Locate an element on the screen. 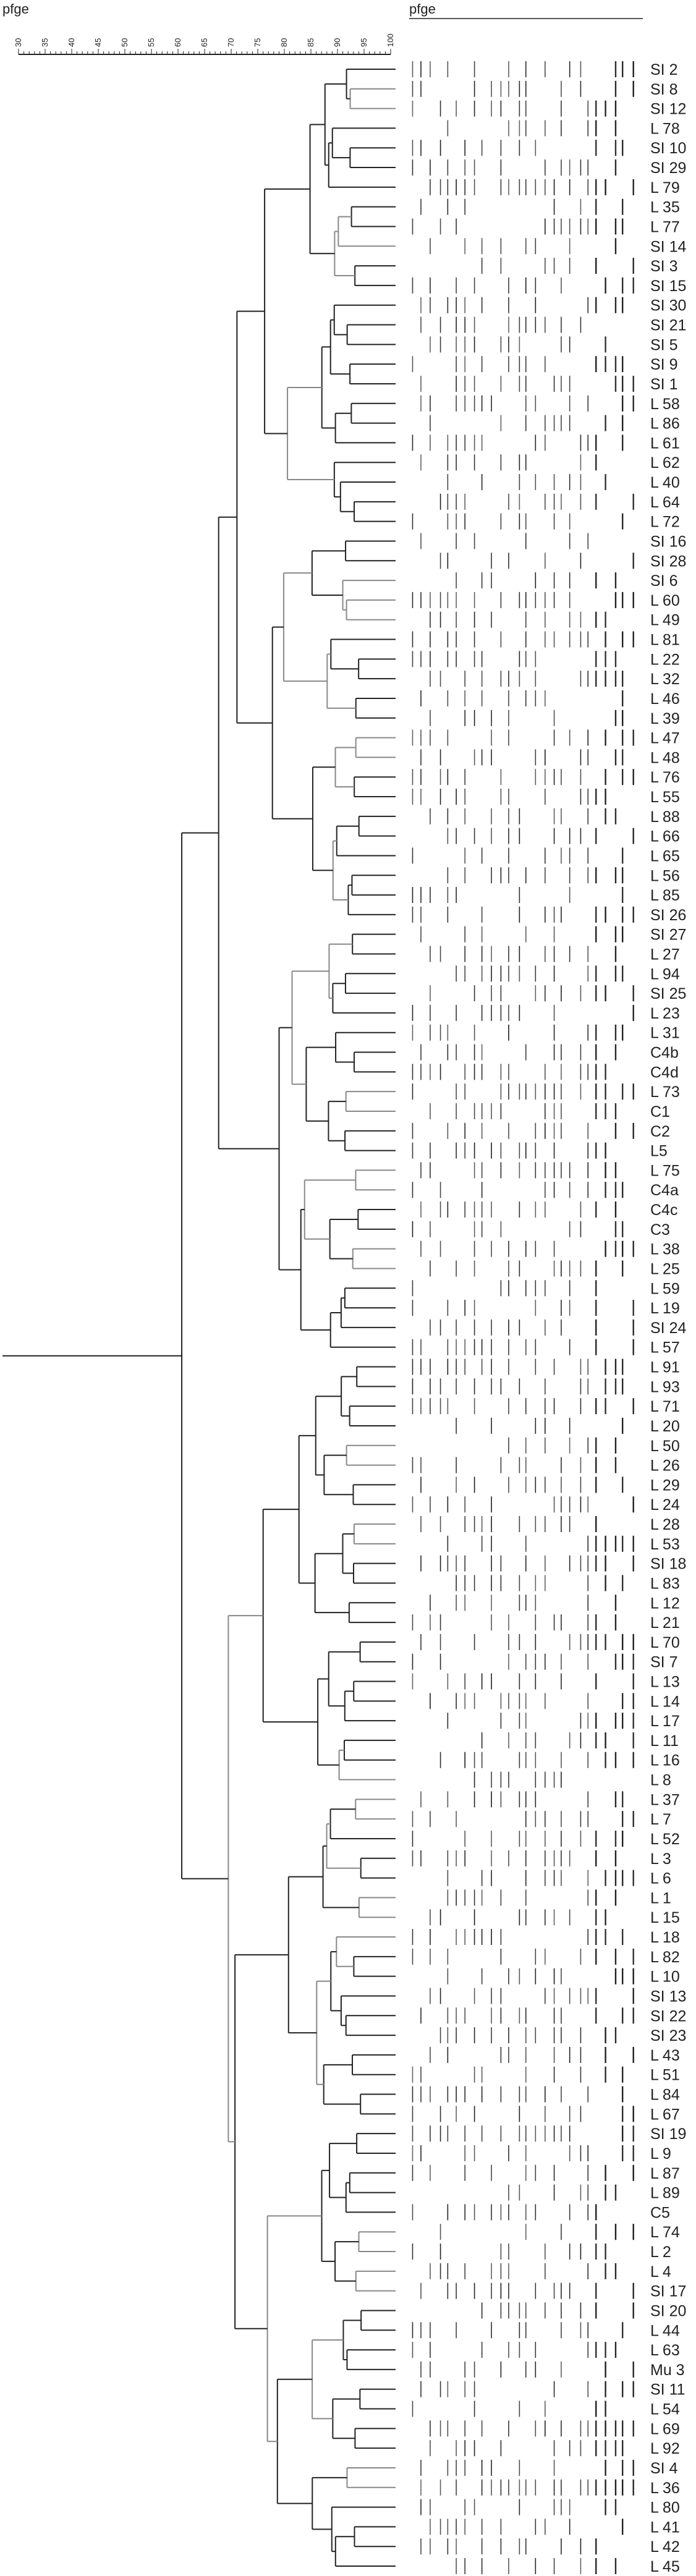 The image size is (696, 2576). isolate-label: L 67 is located at coordinates (665, 2114).